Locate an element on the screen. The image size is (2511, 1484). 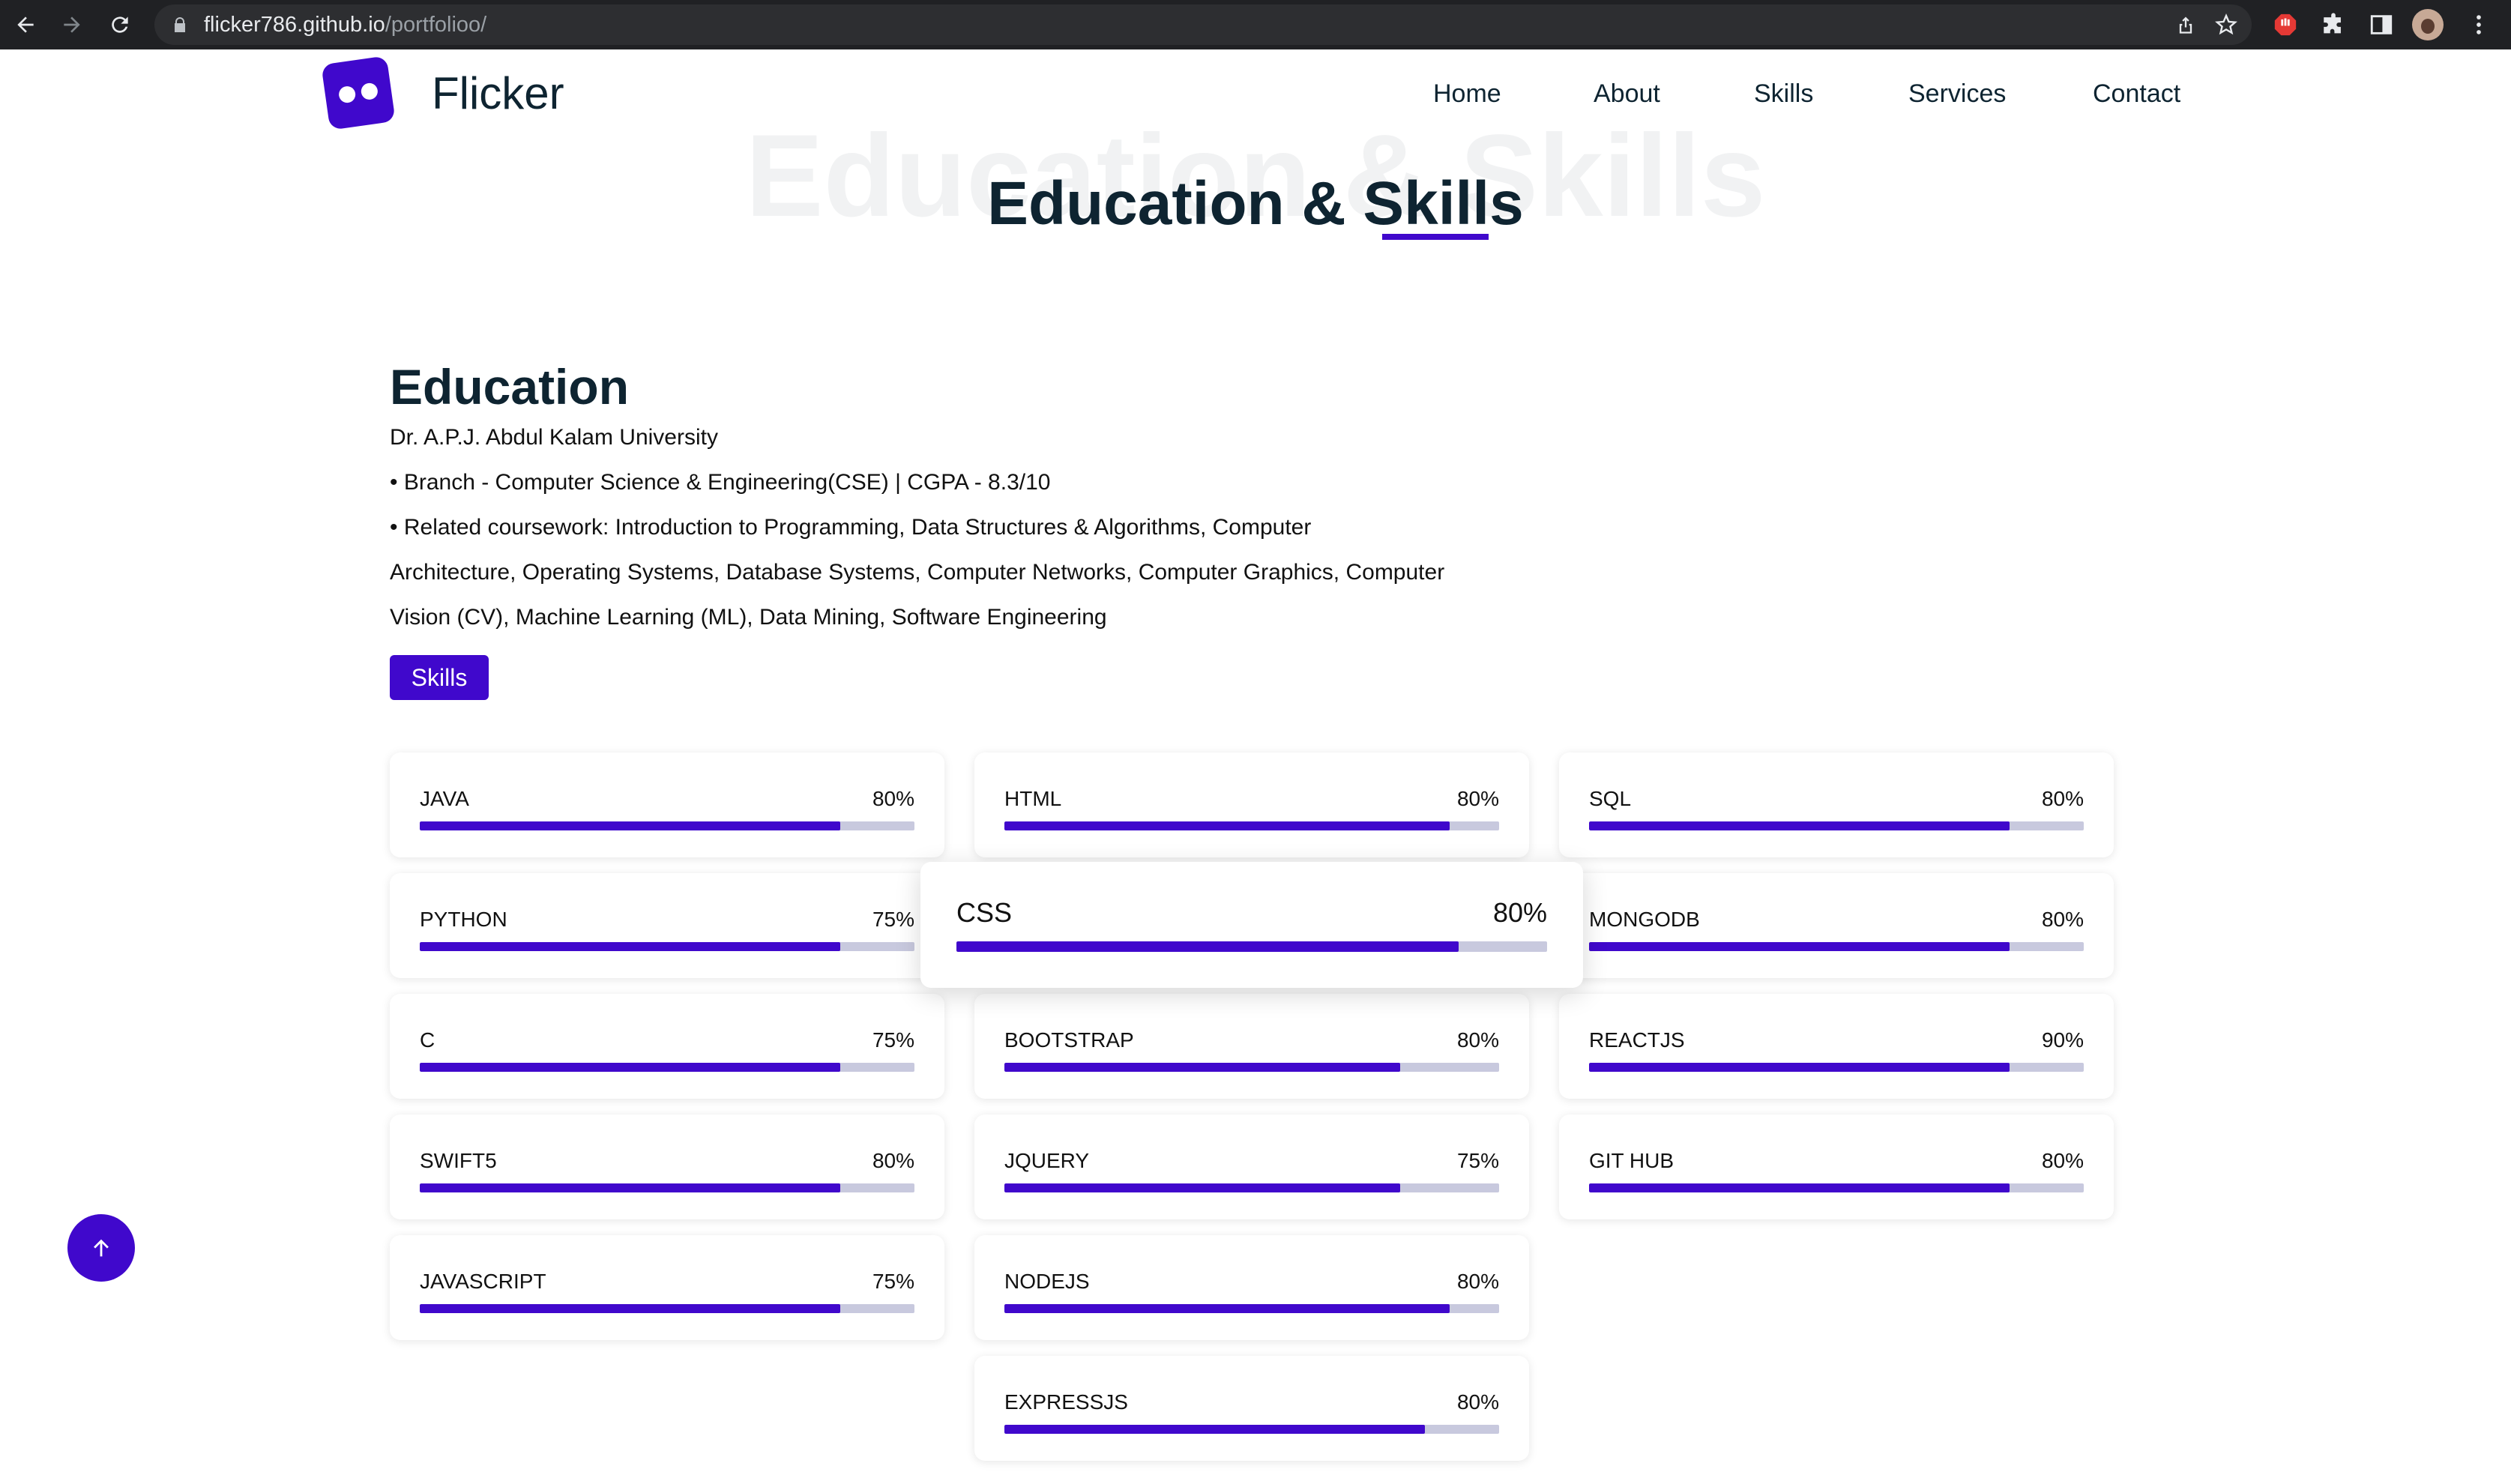
skill-name: NODEJS is located at coordinates (1047, 1282).